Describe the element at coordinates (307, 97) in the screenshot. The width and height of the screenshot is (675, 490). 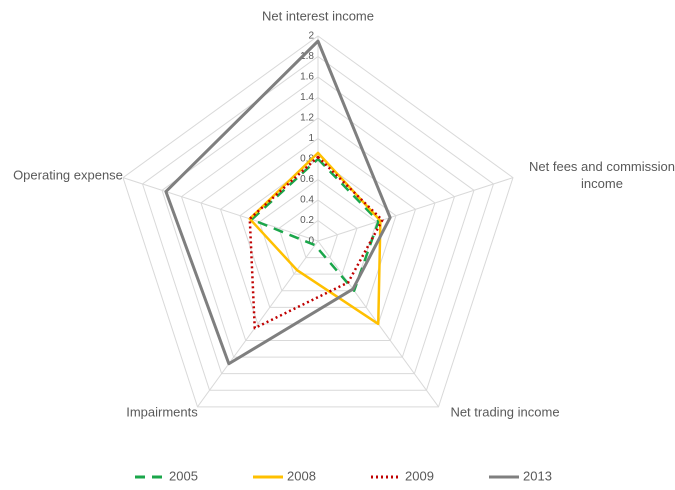
I see `r-tick-label: 1.4` at that location.